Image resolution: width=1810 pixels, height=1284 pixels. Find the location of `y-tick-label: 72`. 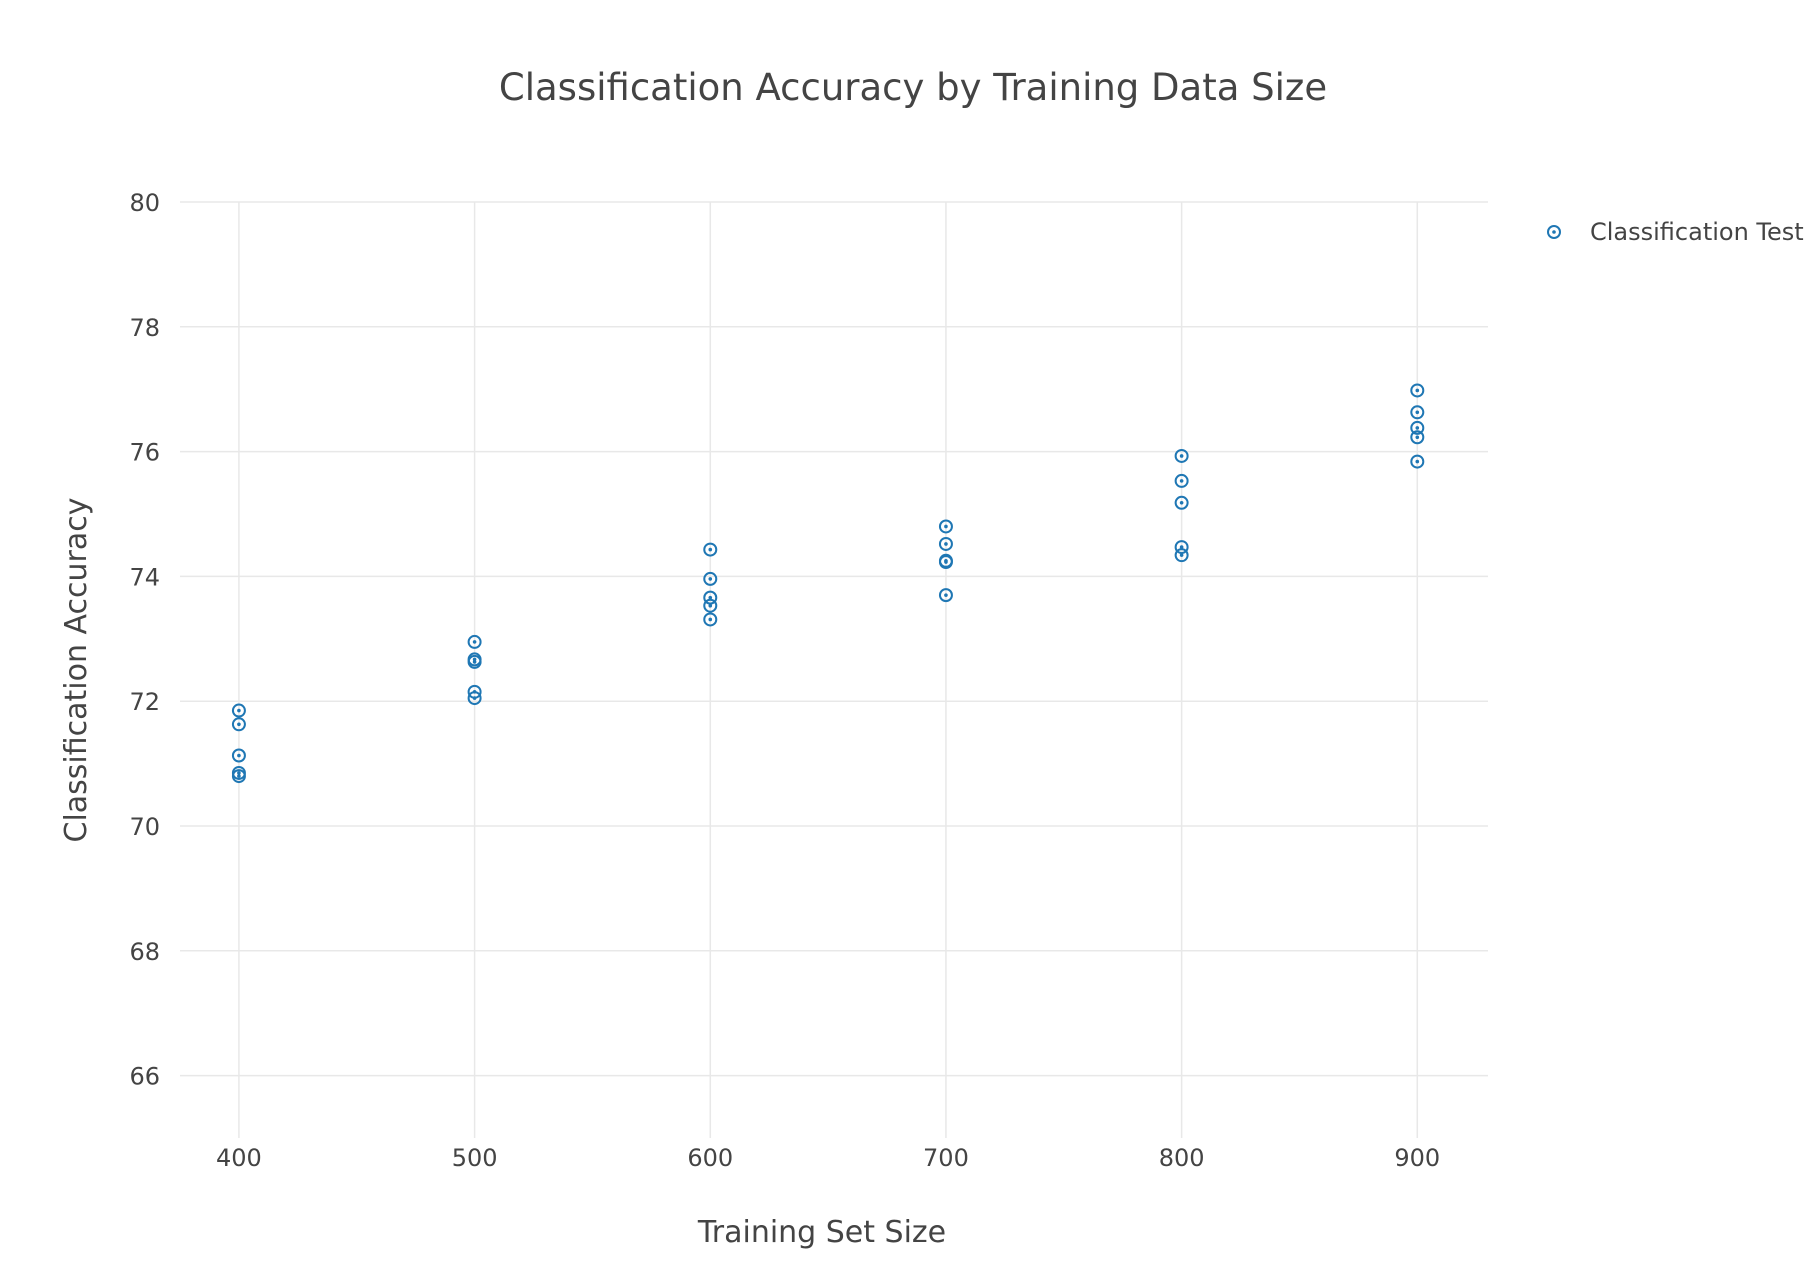

y-tick-label: 72 is located at coordinates (144, 702).